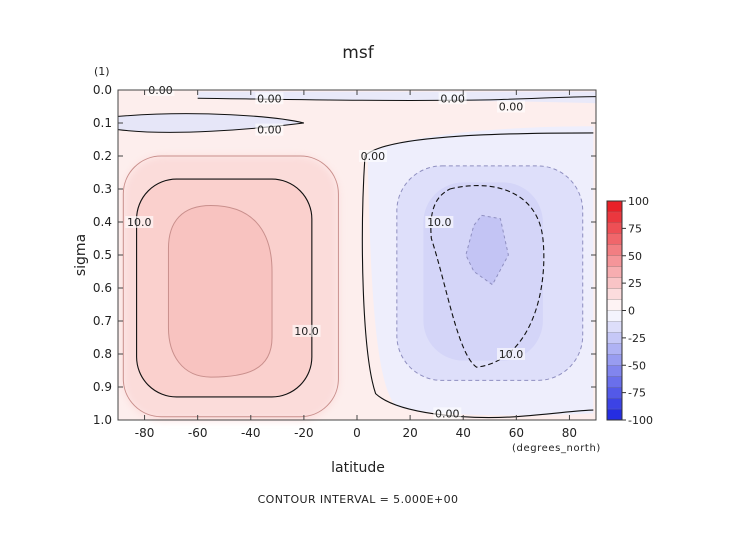 This screenshot has height=536, width=752. I want to click on colorbar-tick-label: -25, so click(637, 338).